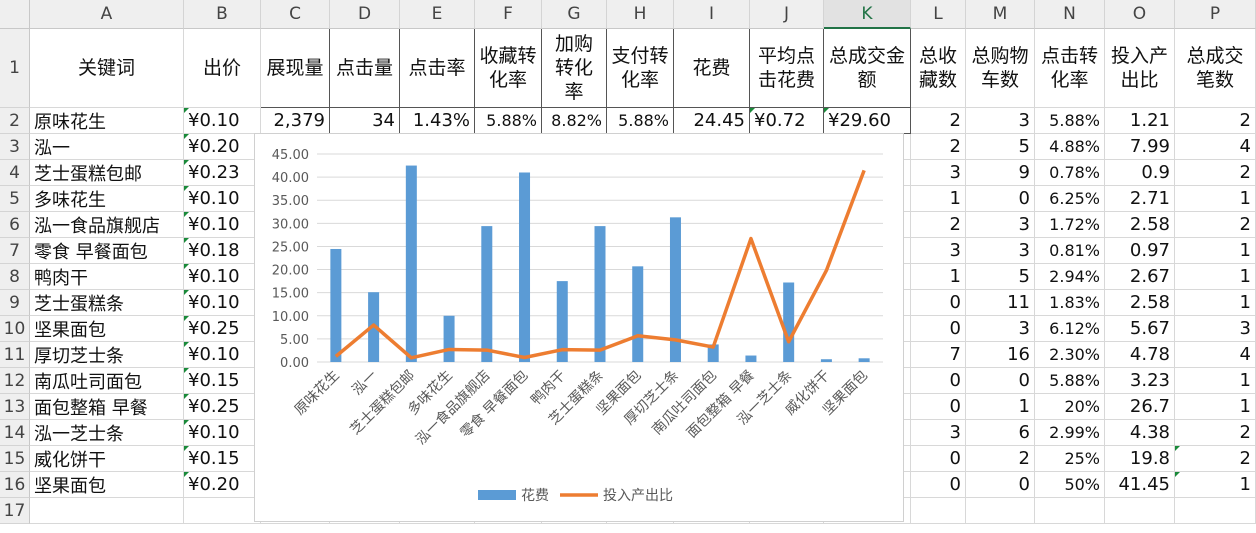 The height and width of the screenshot is (533, 1256). I want to click on cell: 0.78%, so click(1070, 173).